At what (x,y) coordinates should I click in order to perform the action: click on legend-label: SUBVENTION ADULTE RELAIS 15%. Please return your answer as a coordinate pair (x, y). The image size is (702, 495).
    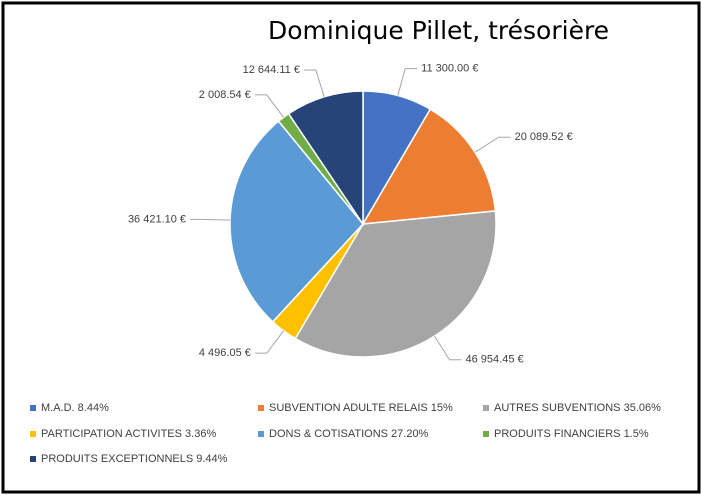
    Looking at the image, I should click on (361, 408).